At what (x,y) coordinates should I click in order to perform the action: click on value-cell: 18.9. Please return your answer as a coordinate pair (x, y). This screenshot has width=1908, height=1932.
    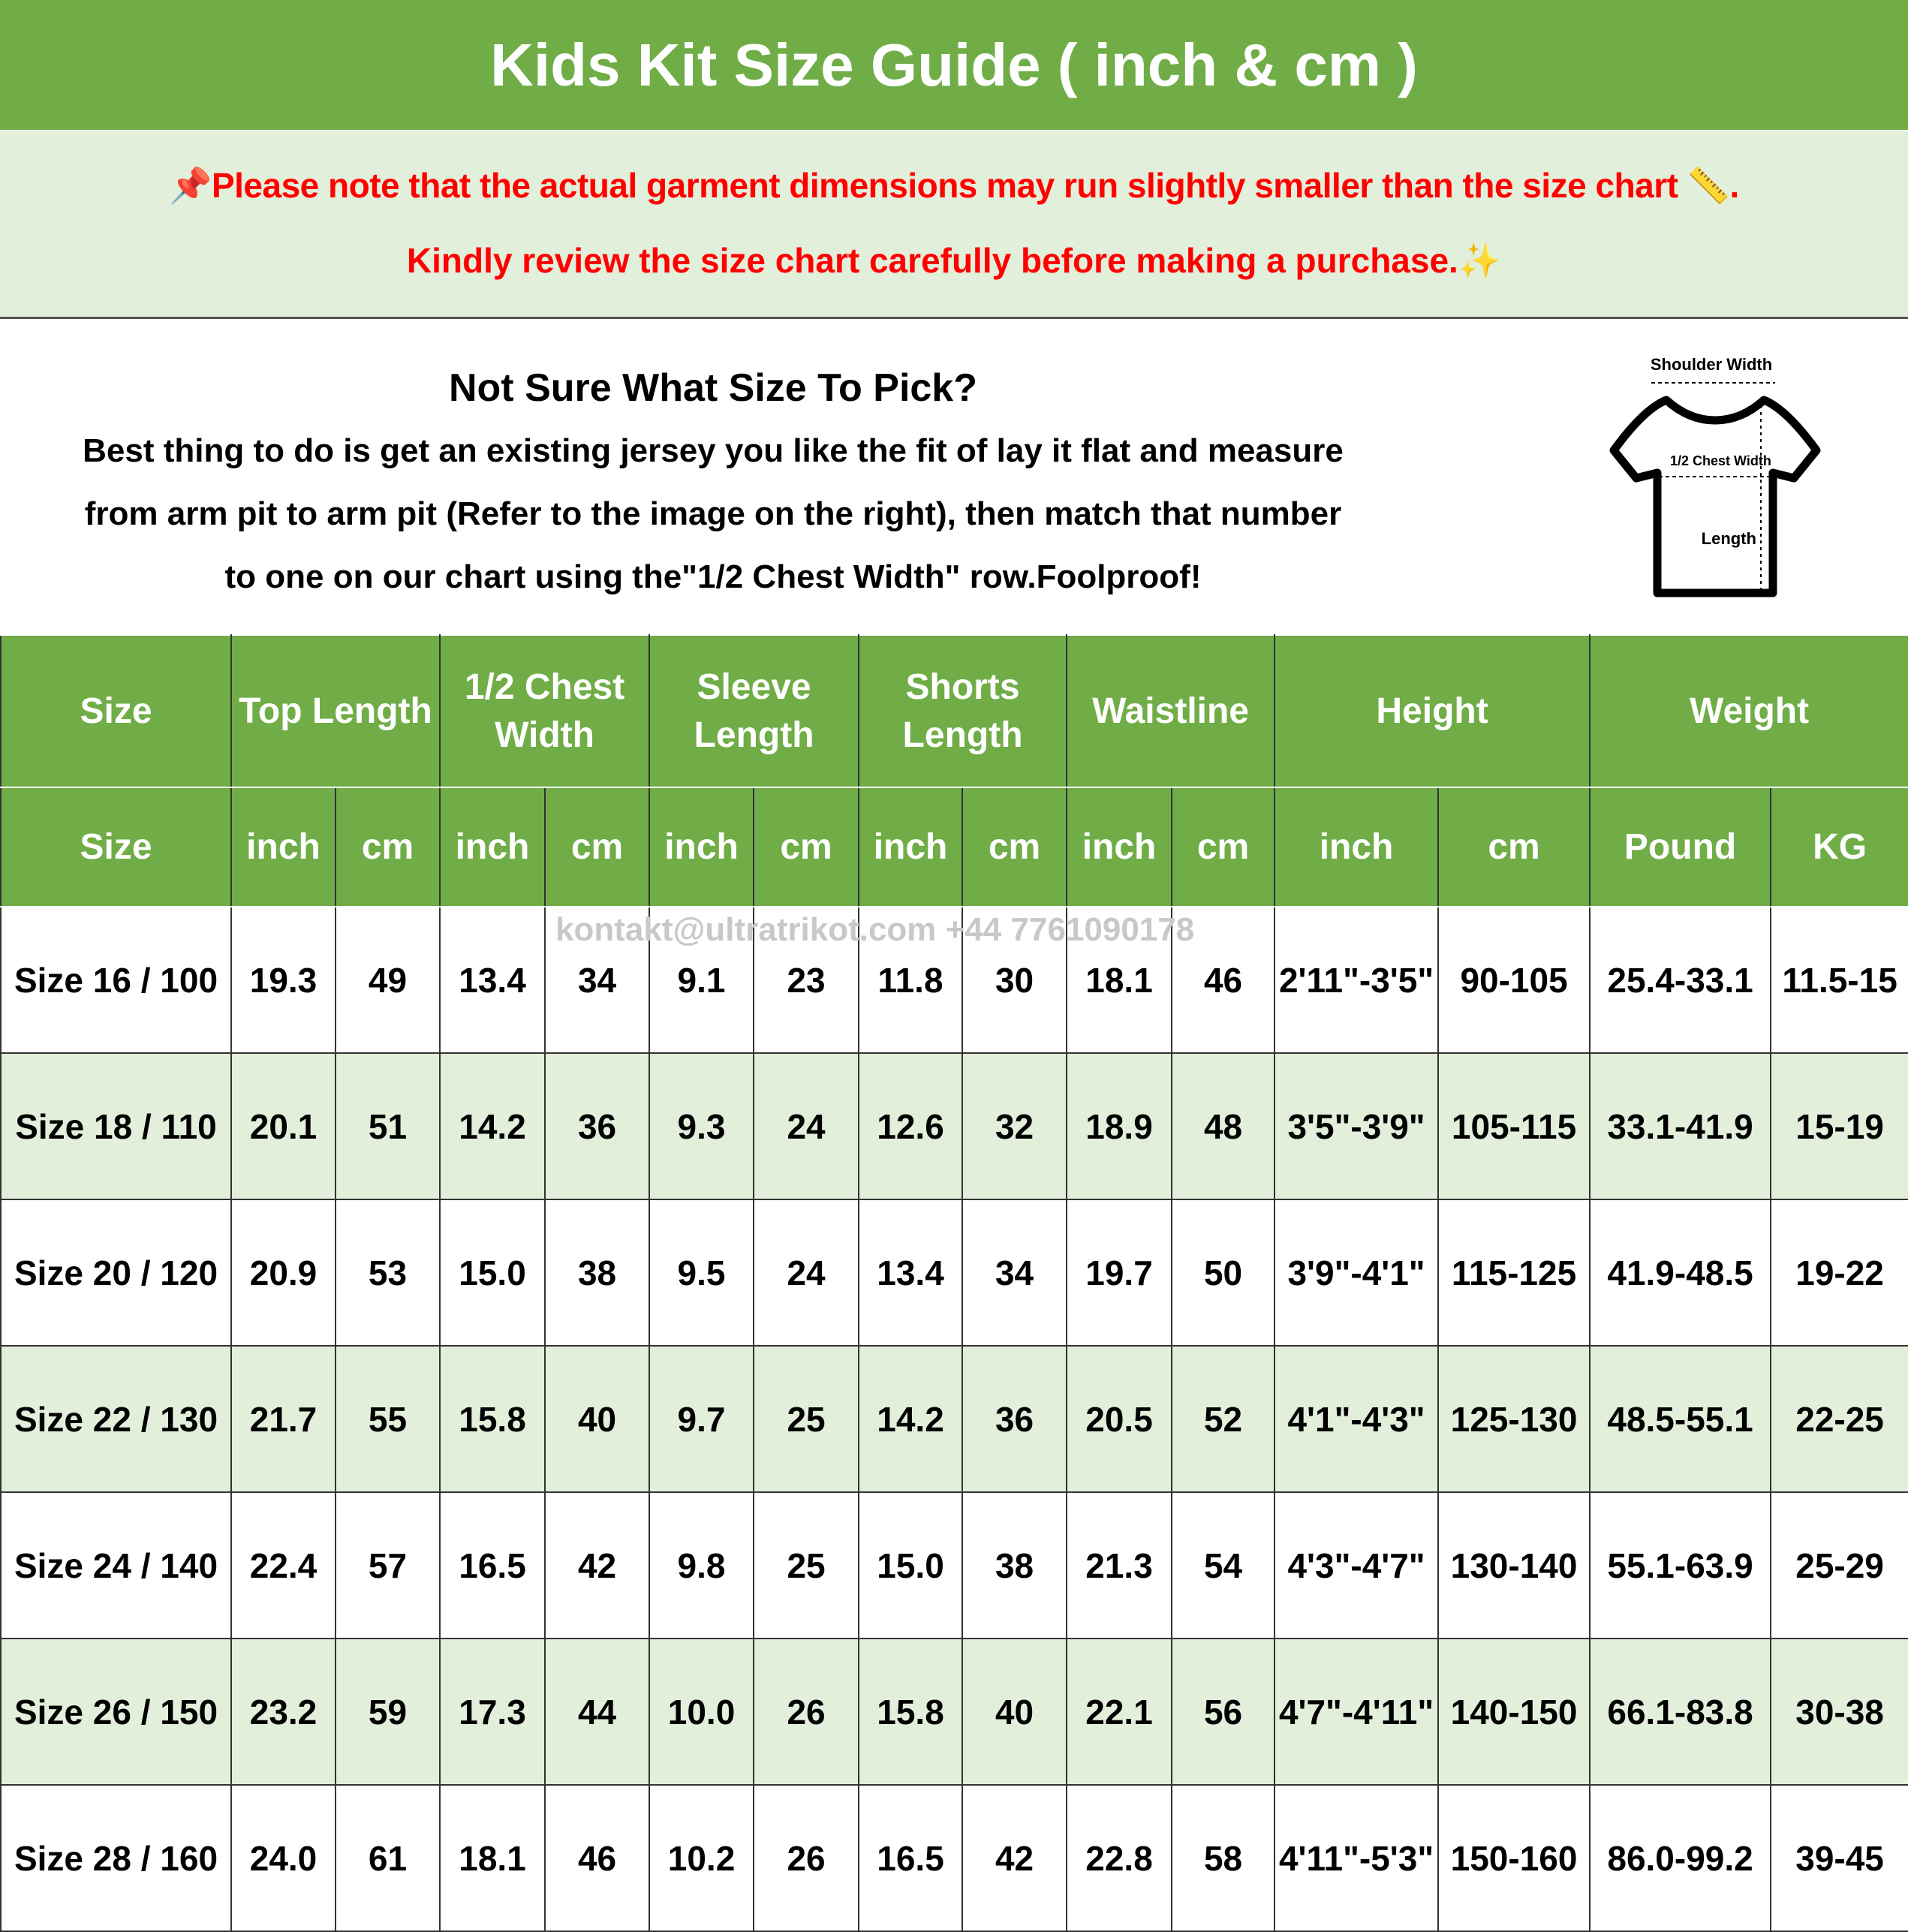
    Looking at the image, I should click on (1119, 1126).